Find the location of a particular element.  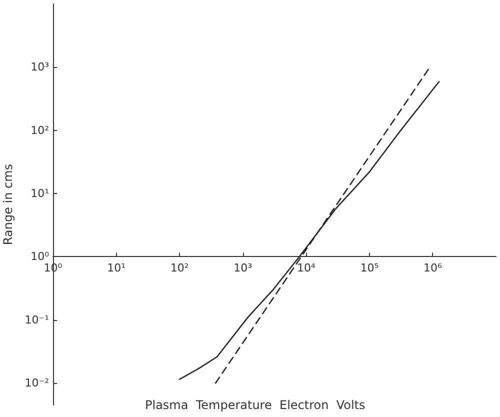

y-tick-label: 10⁻² is located at coordinates (36, 383).